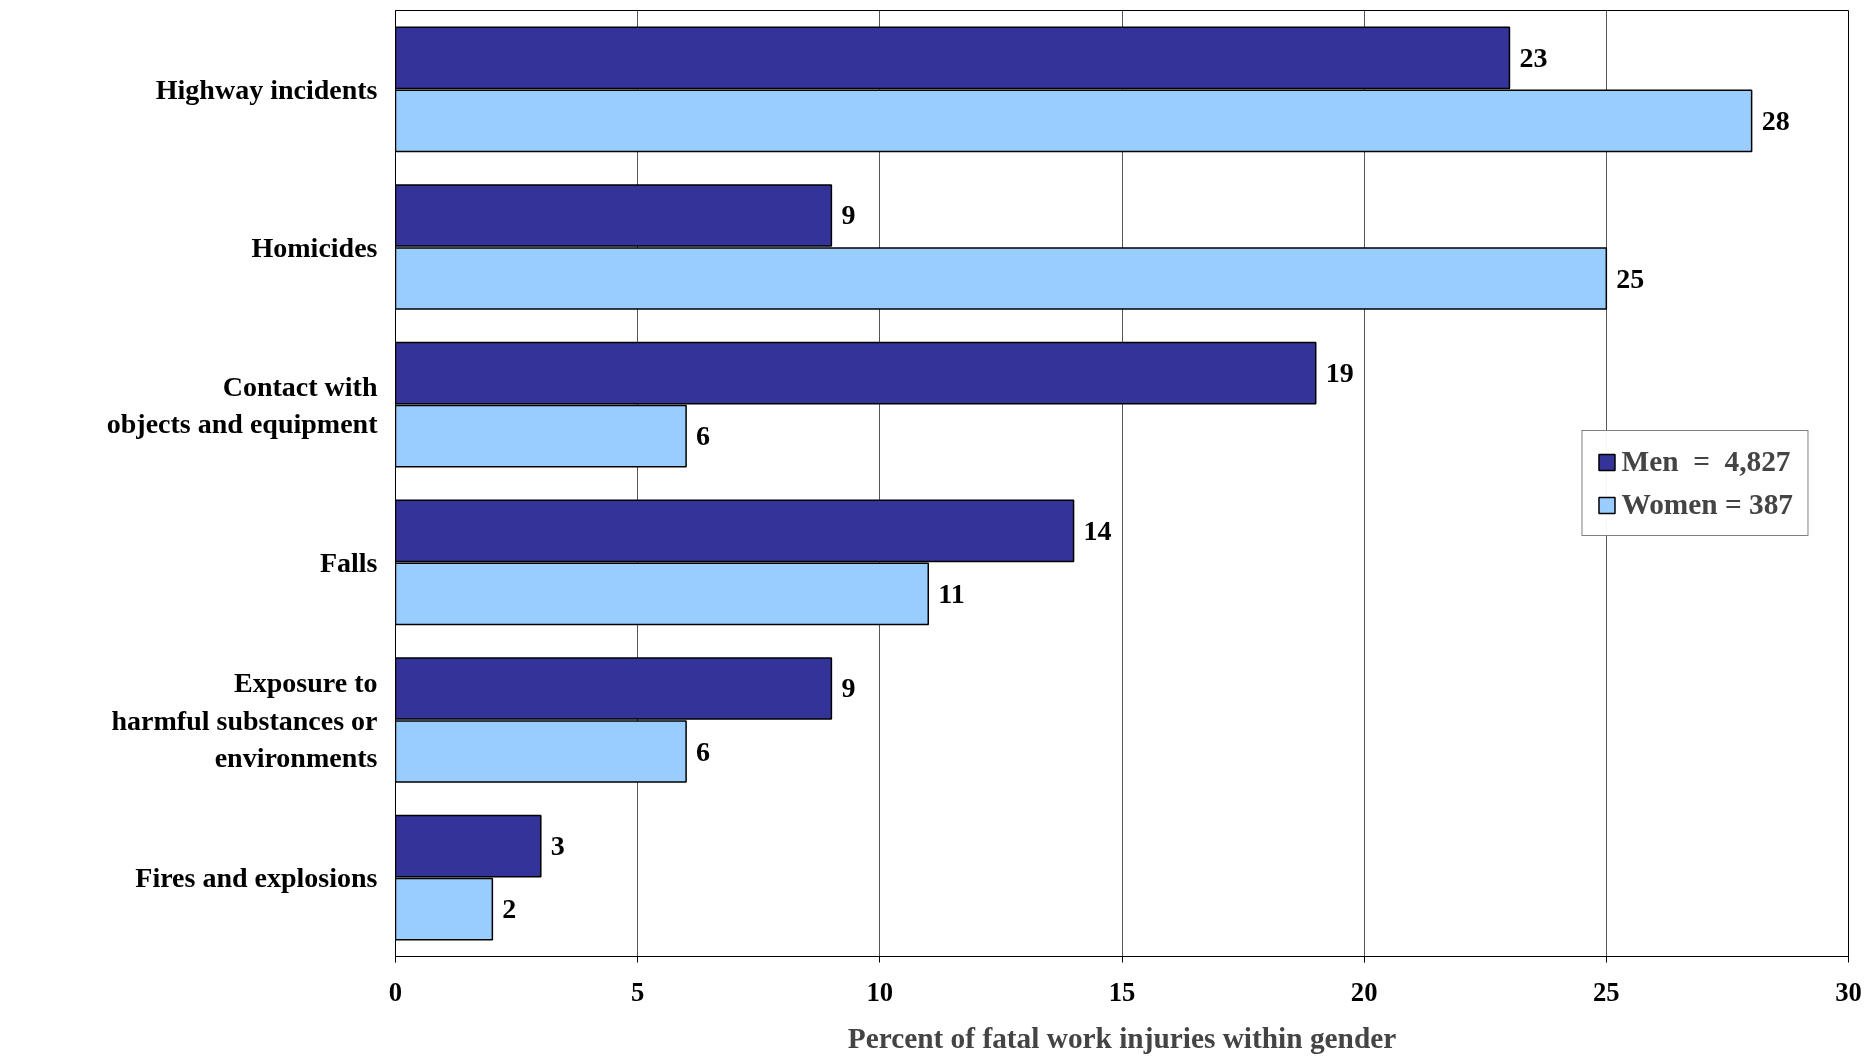 The image size is (1868, 1056). I want to click on y-tick-label: Contact with objects and equipment, so click(242, 404).